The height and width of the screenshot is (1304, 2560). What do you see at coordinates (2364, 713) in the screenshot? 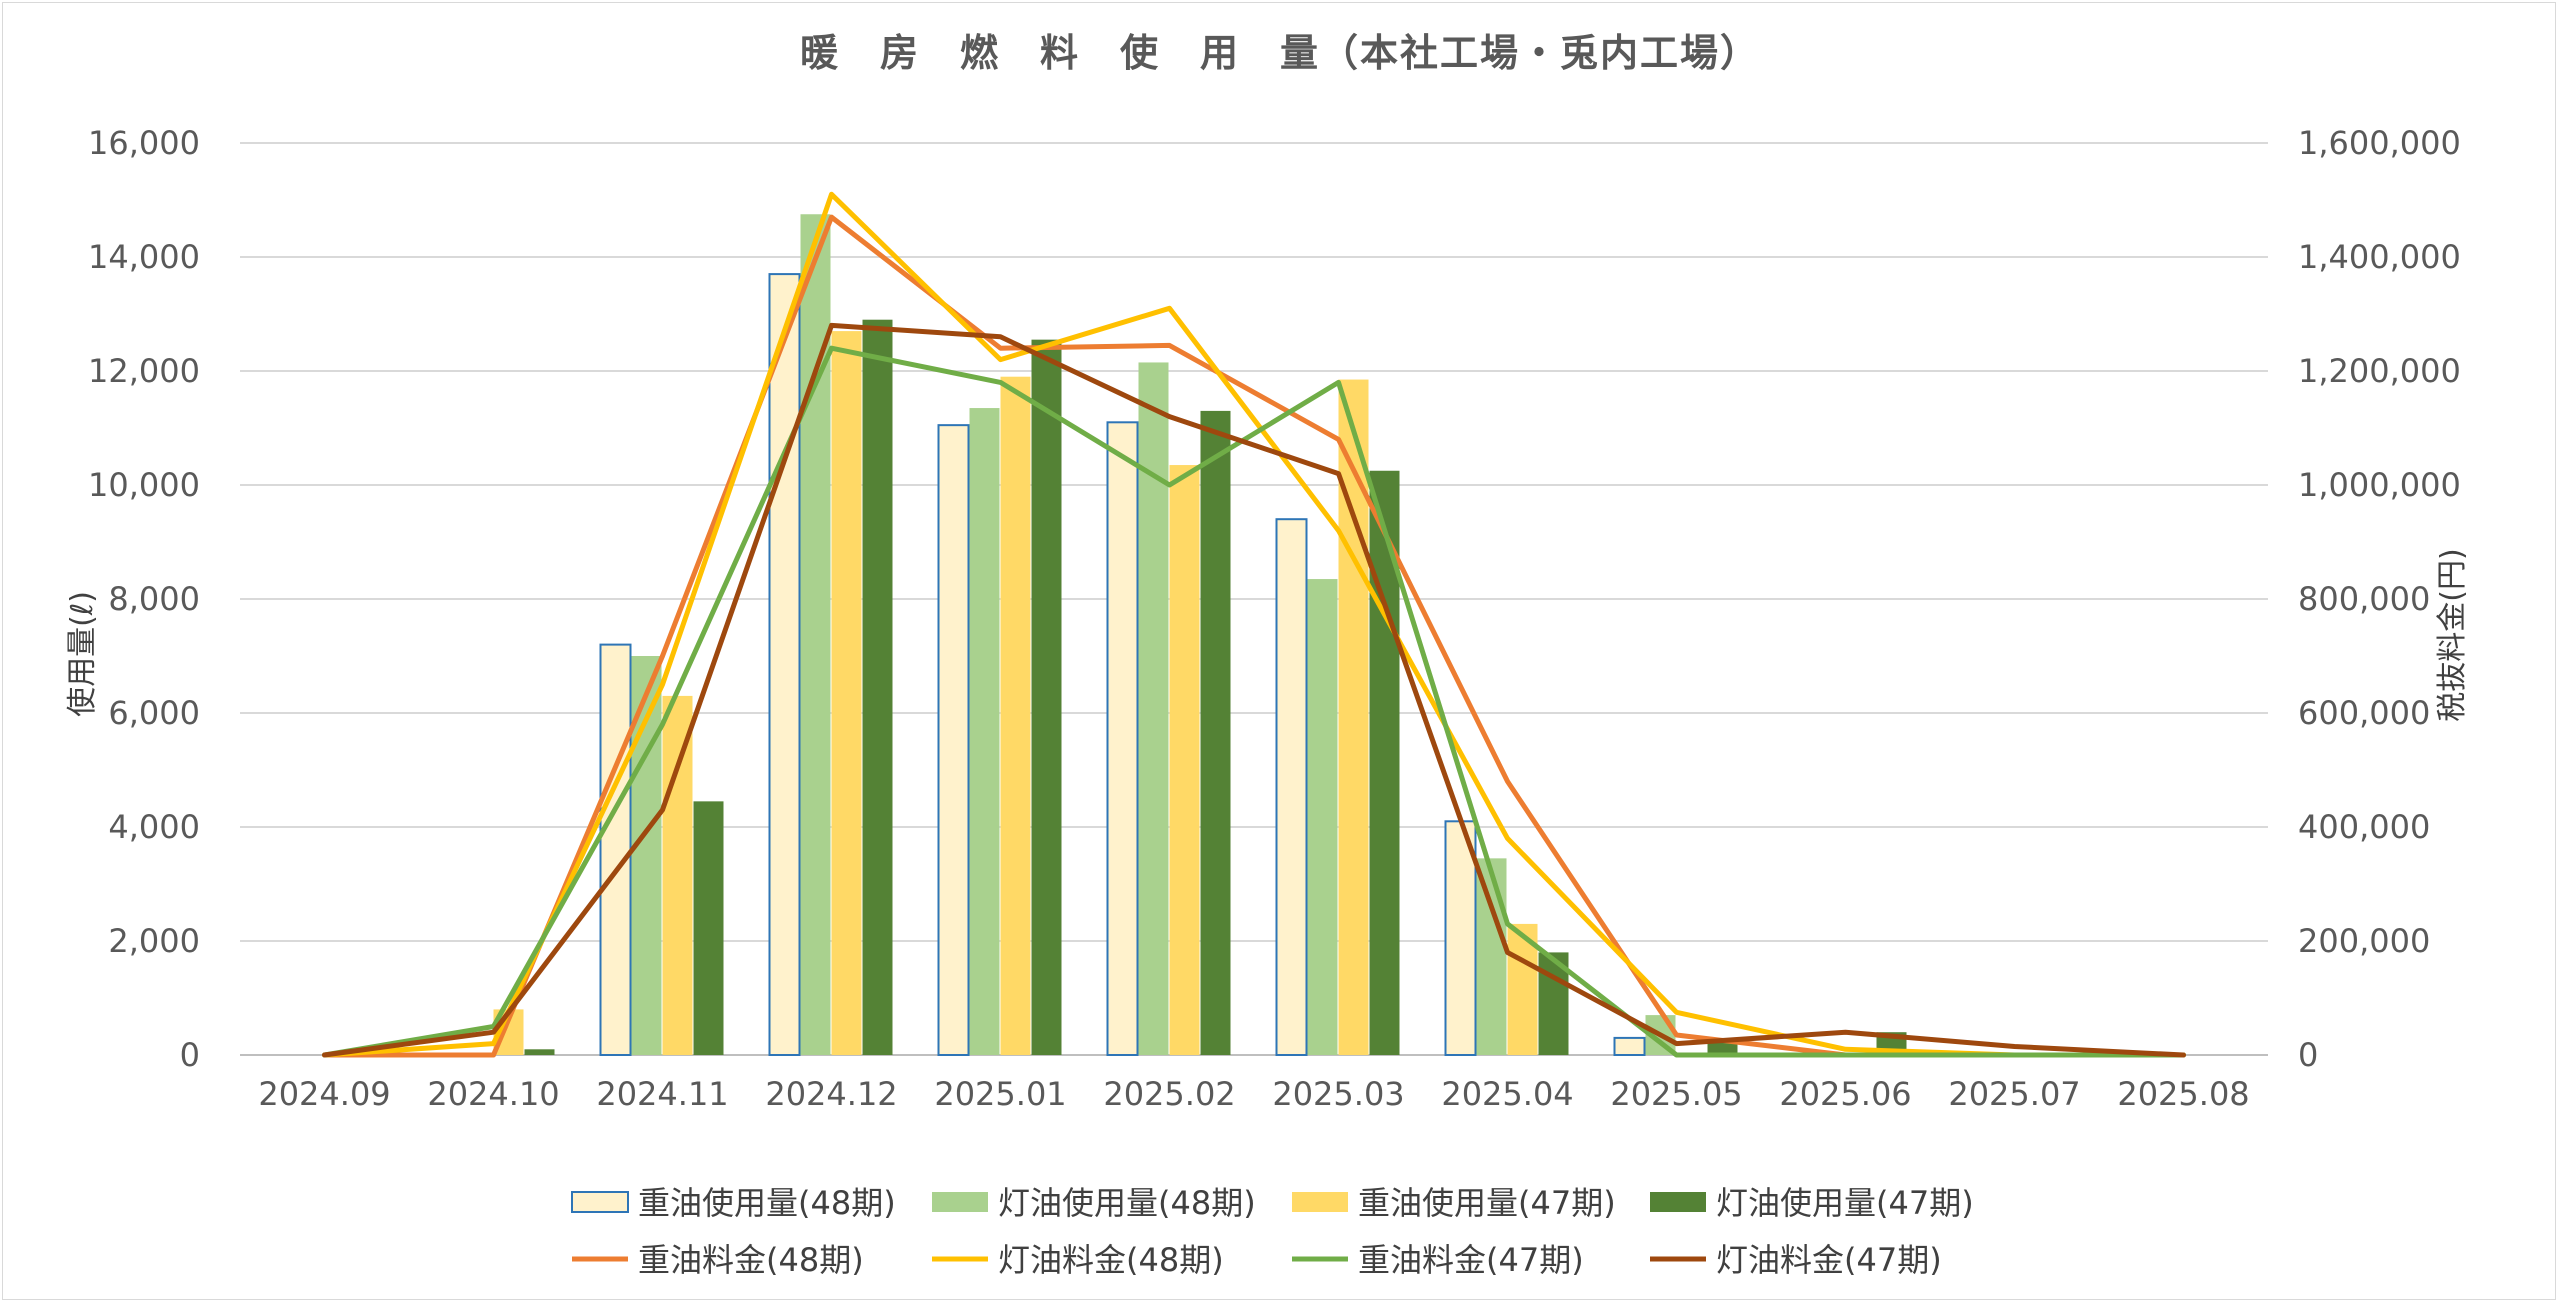
I see `y2-tick-label: 600,000` at bounding box center [2364, 713].